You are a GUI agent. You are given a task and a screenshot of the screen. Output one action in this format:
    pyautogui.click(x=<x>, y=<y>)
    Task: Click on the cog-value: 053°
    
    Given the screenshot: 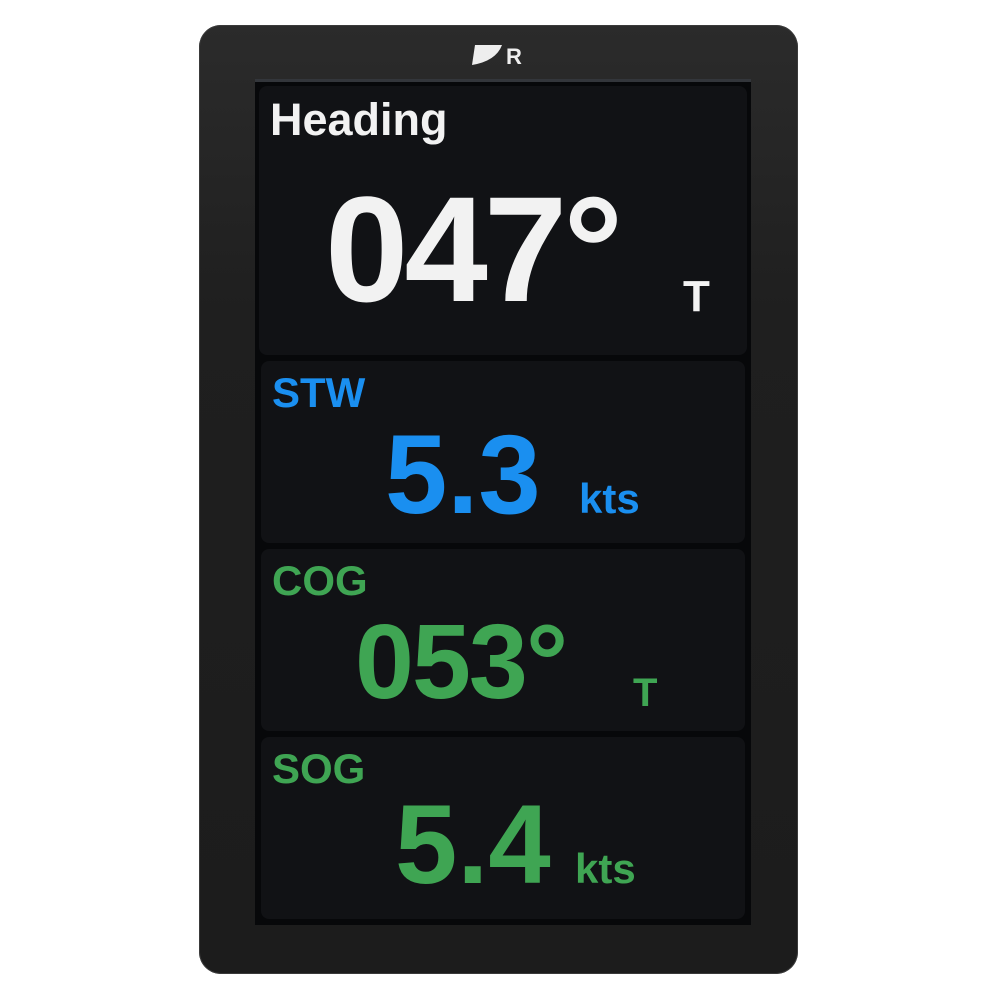 What is the action you would take?
    pyautogui.click(x=461, y=662)
    